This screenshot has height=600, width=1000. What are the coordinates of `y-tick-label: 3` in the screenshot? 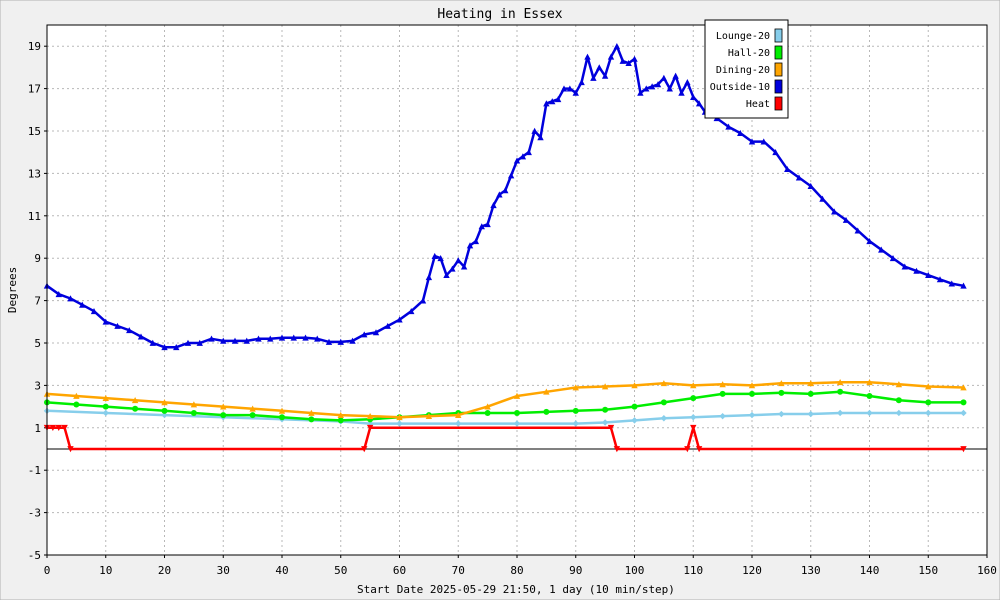 It's located at (37, 385).